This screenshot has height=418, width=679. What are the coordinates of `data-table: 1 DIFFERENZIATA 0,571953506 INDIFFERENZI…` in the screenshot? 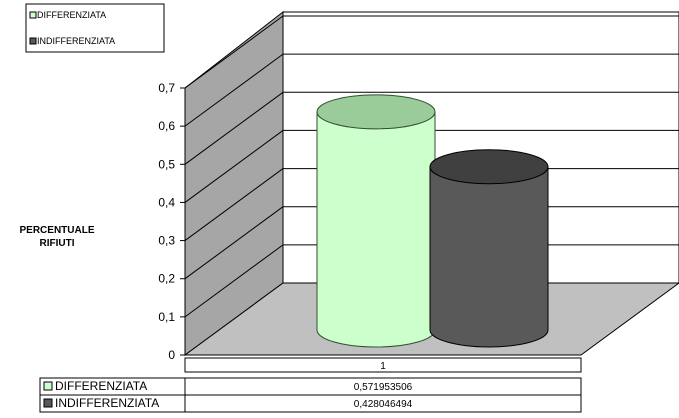 It's located at (310, 385).